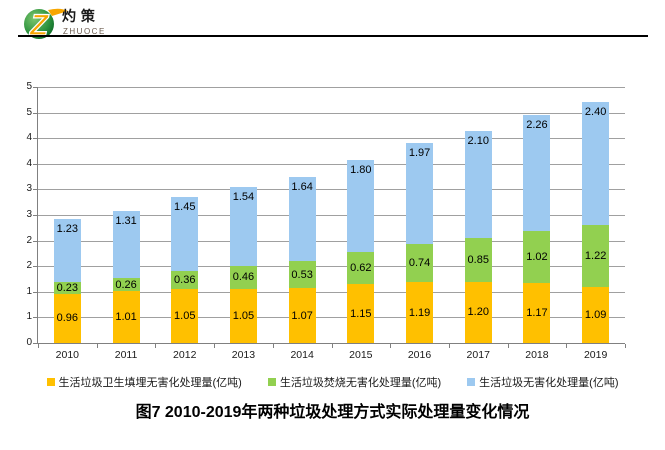 The height and width of the screenshot is (450, 665). I want to click on bar-segment-landfill: 1.15, so click(361, 313).